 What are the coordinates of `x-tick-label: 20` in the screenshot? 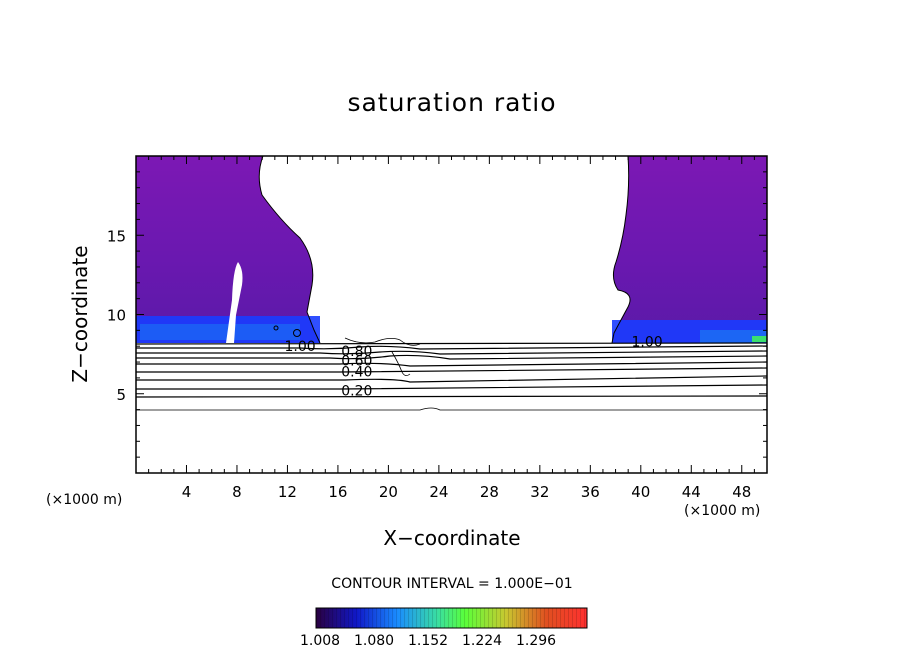 It's located at (388, 492).